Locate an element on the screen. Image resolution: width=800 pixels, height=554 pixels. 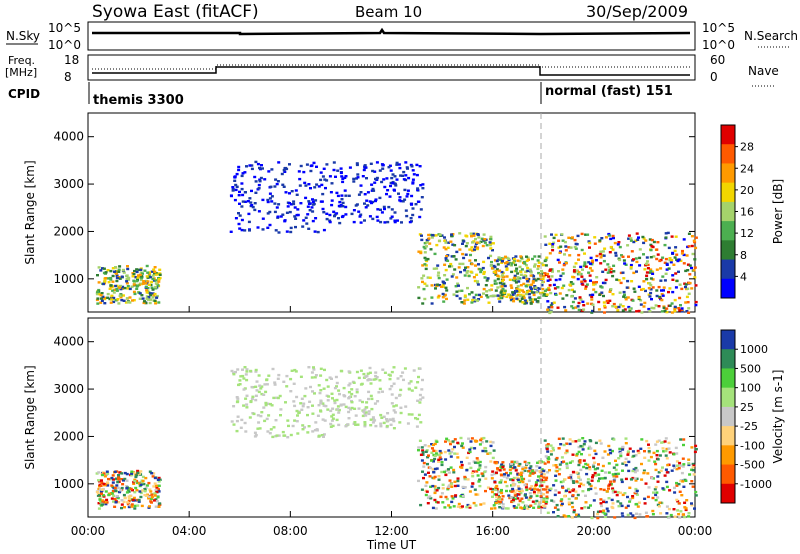
nsky-tick-top: 10^5 is located at coordinates (64, 28).